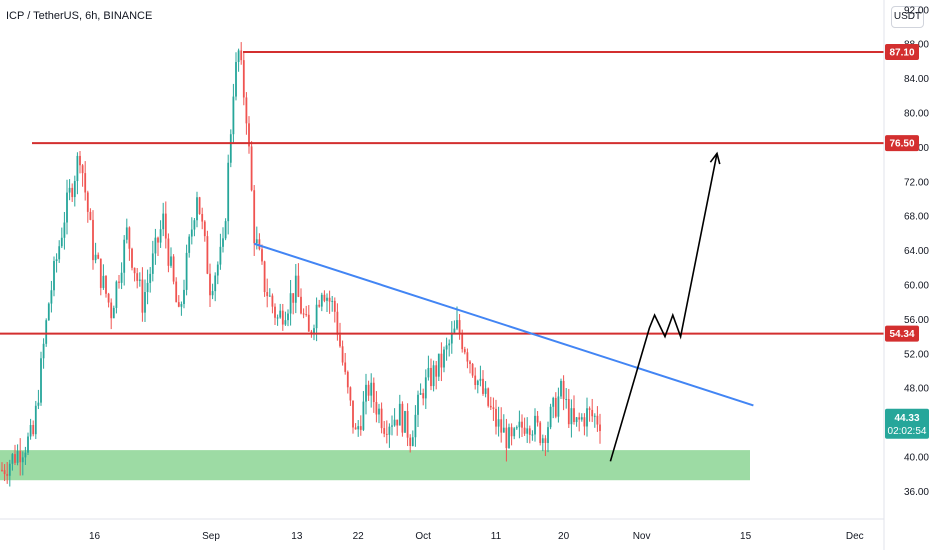 Image resolution: width=932 pixels, height=550 pixels. Describe the element at coordinates (907, 17) in the screenshot. I see `currency-button: USDT` at that location.